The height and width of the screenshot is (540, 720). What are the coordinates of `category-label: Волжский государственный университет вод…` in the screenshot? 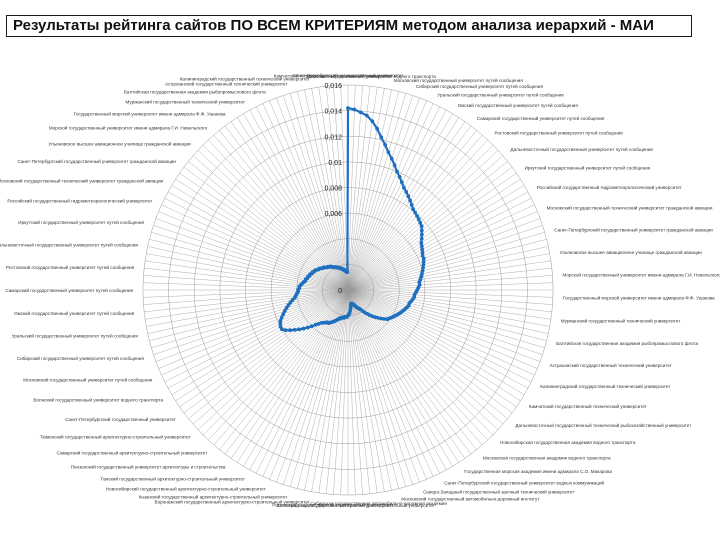 It's located at (371, 76).